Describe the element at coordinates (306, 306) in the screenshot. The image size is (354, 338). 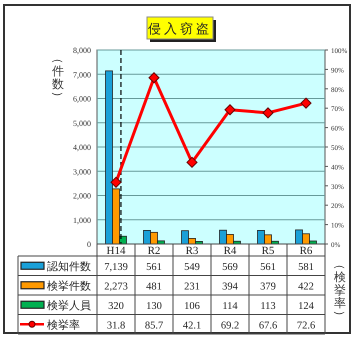
I see `data-label: 124` at that location.